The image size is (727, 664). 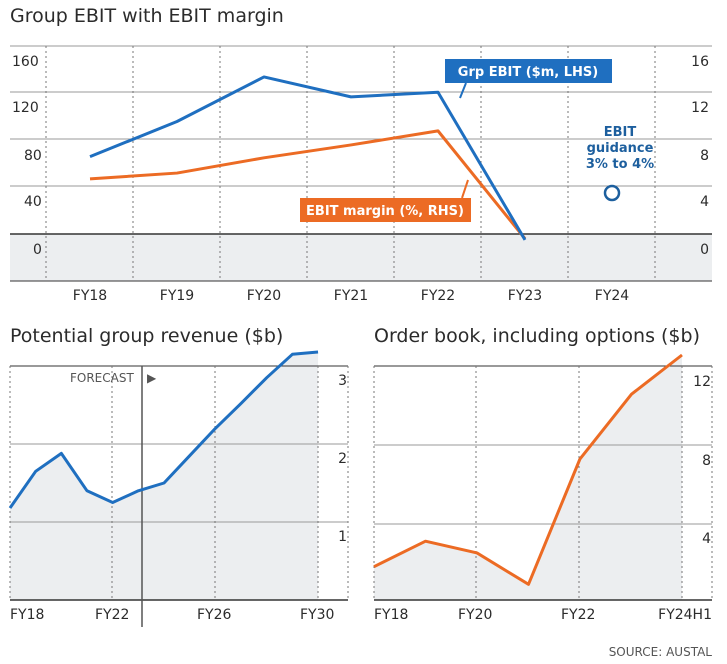 What do you see at coordinates (385, 200) in the screenshot?
I see `margin-series-label: EBIT margin (%, RHS)` at bounding box center [385, 200].